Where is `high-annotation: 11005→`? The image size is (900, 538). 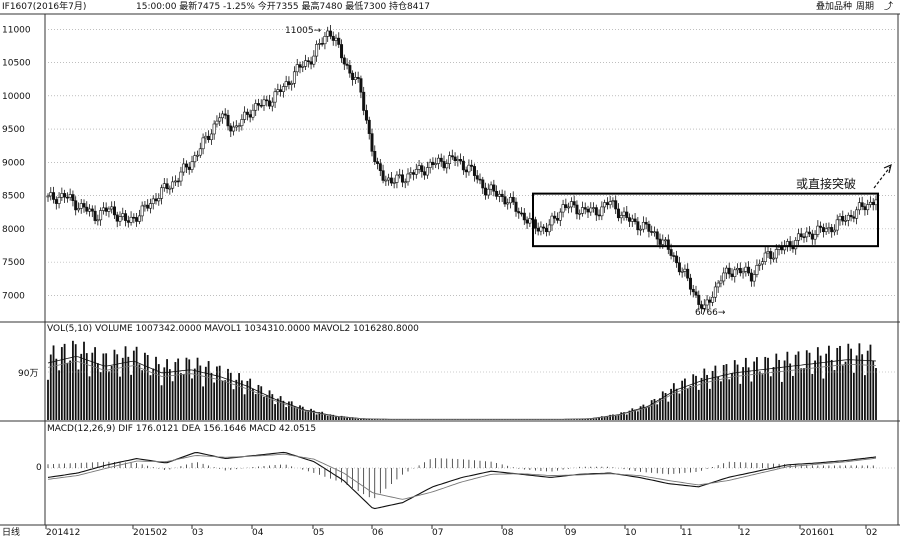
high-annotation: 11005→ is located at coordinates (303, 31).